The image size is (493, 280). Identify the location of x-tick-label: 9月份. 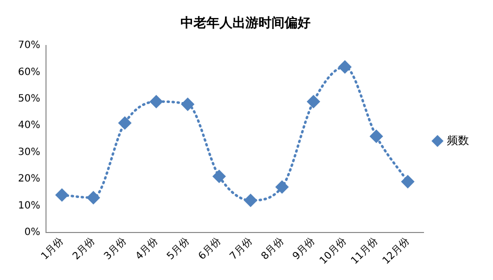
(304, 249).